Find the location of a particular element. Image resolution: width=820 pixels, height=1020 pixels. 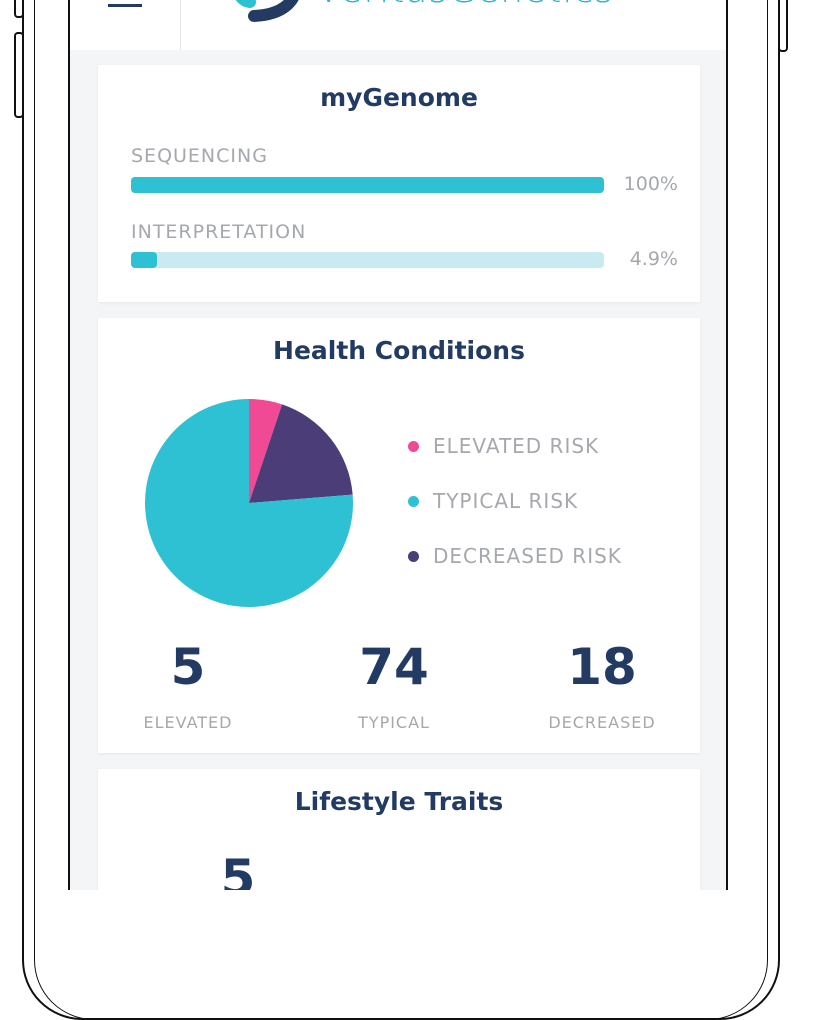

app-header: veritasGenetics is located at coordinates (398, 25).